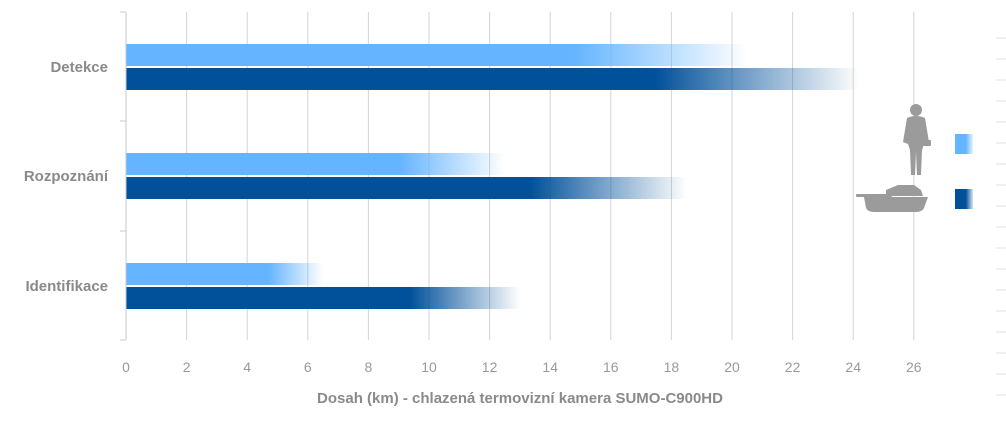 This screenshot has width=1006, height=428. I want to click on x-tick-label: 22, so click(793, 367).